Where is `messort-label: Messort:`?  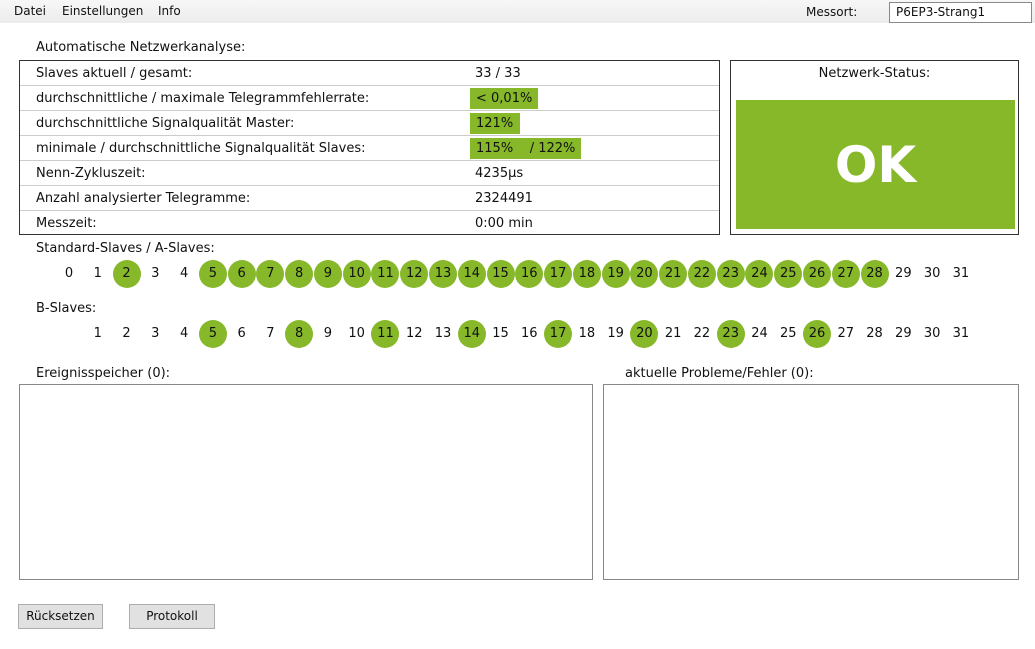
messort-label: Messort: is located at coordinates (832, 12).